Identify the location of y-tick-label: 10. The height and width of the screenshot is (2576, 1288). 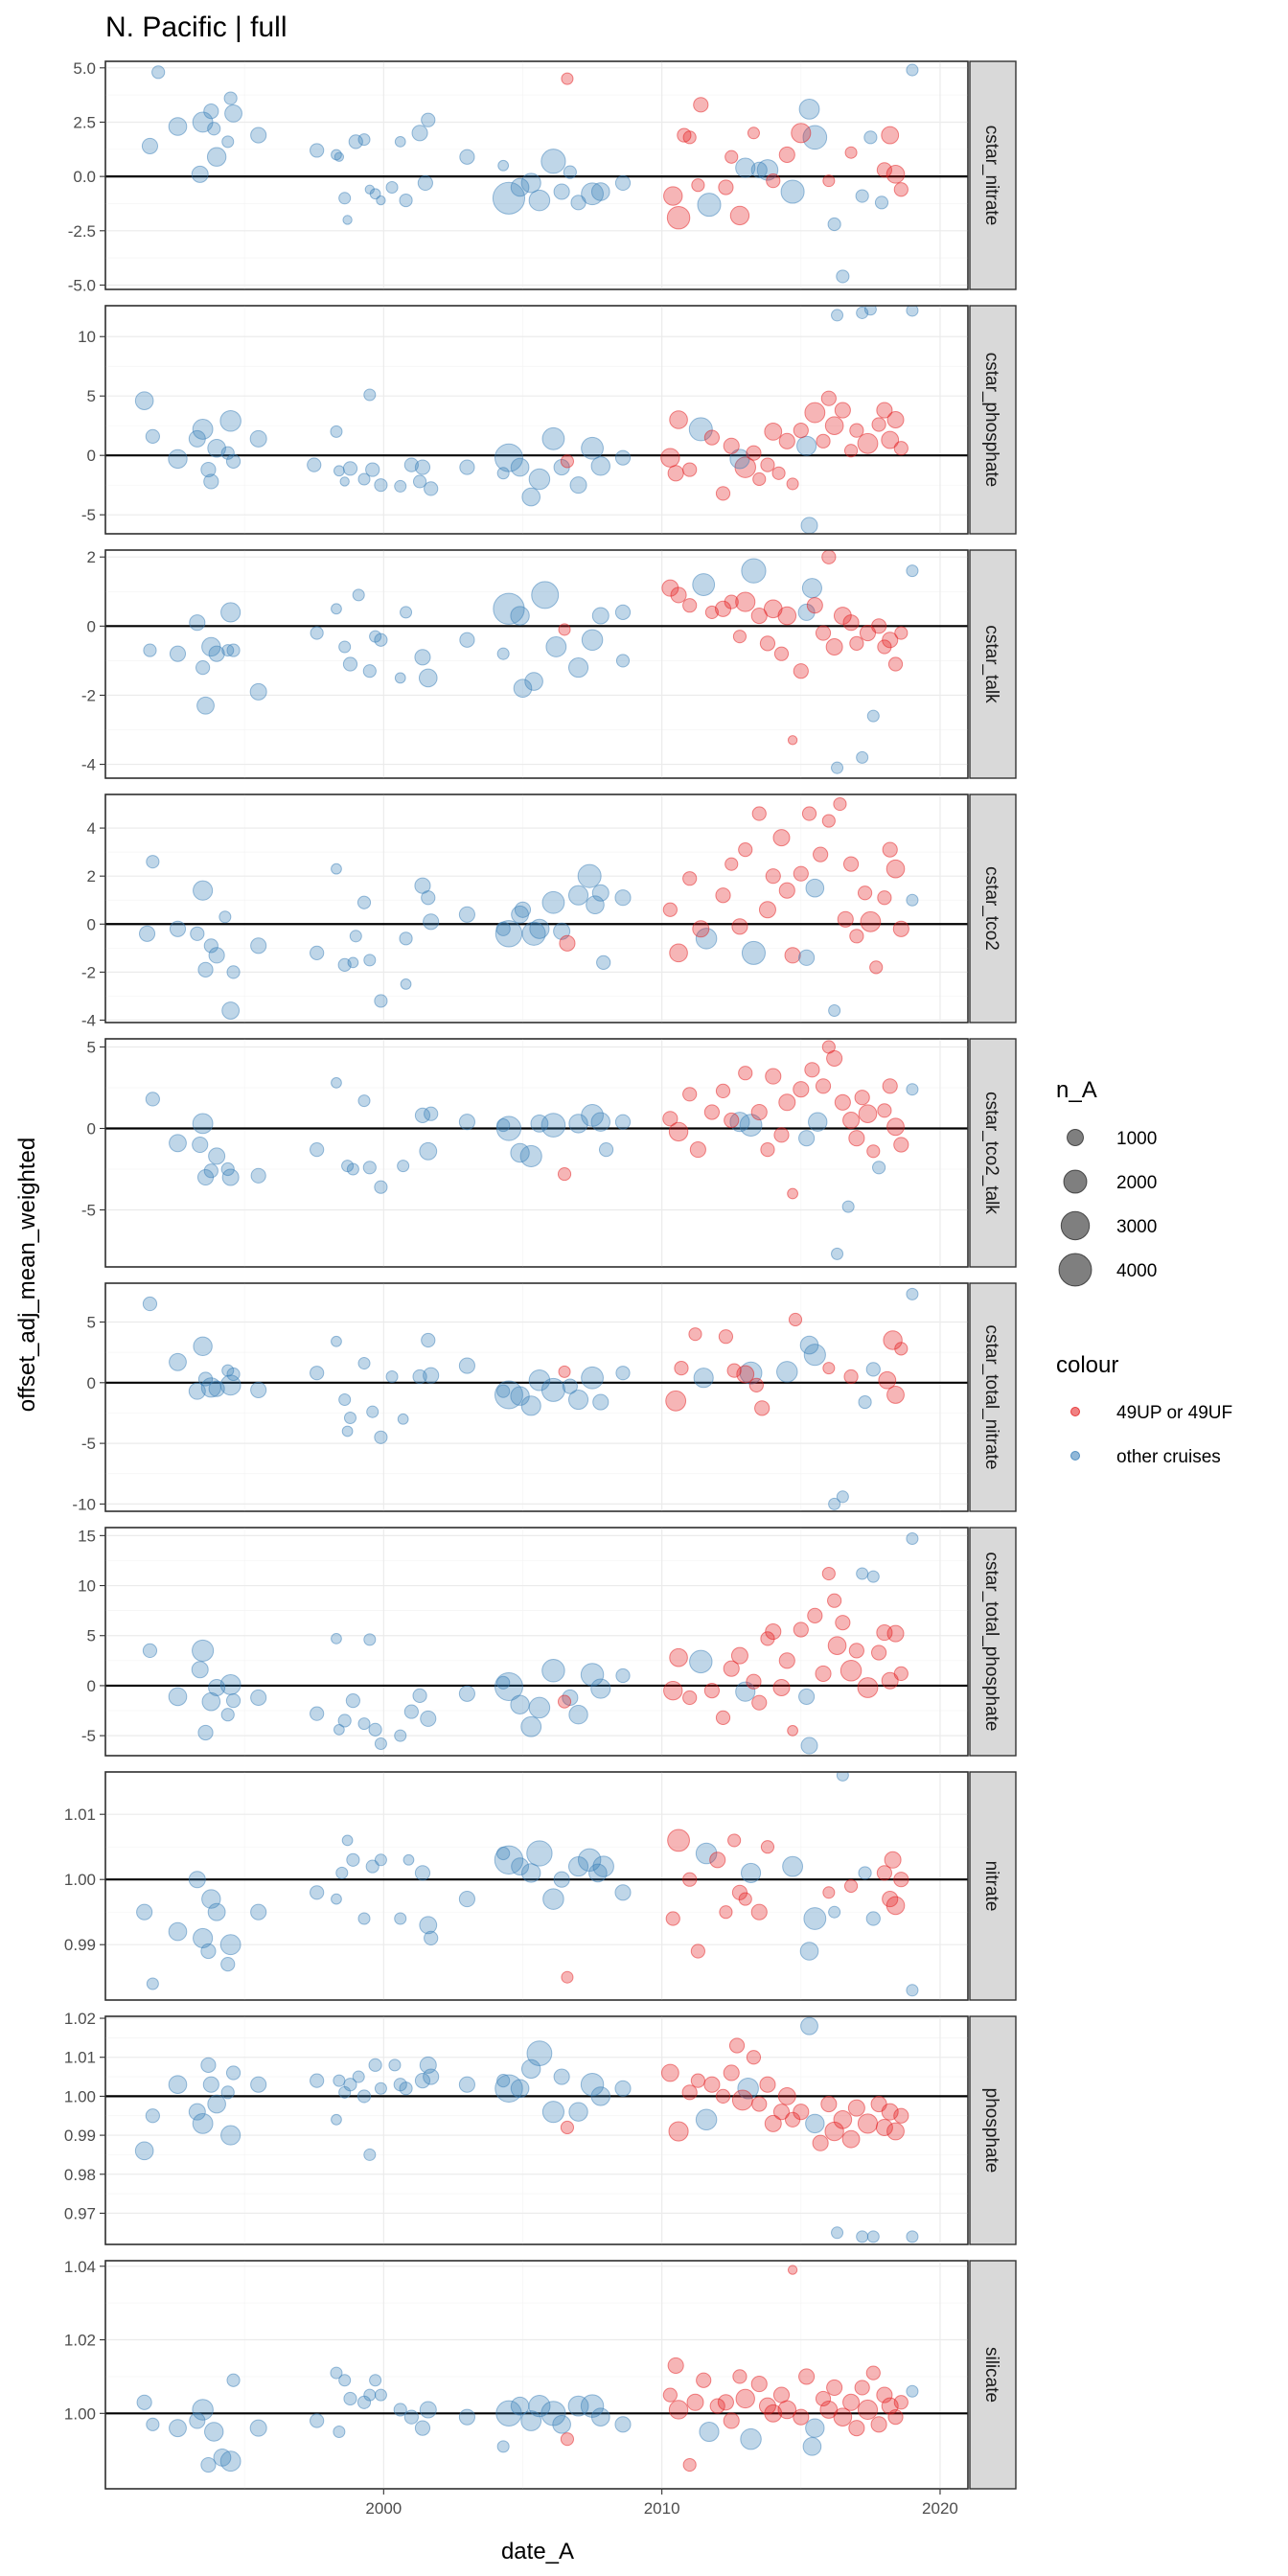
(87, 1586).